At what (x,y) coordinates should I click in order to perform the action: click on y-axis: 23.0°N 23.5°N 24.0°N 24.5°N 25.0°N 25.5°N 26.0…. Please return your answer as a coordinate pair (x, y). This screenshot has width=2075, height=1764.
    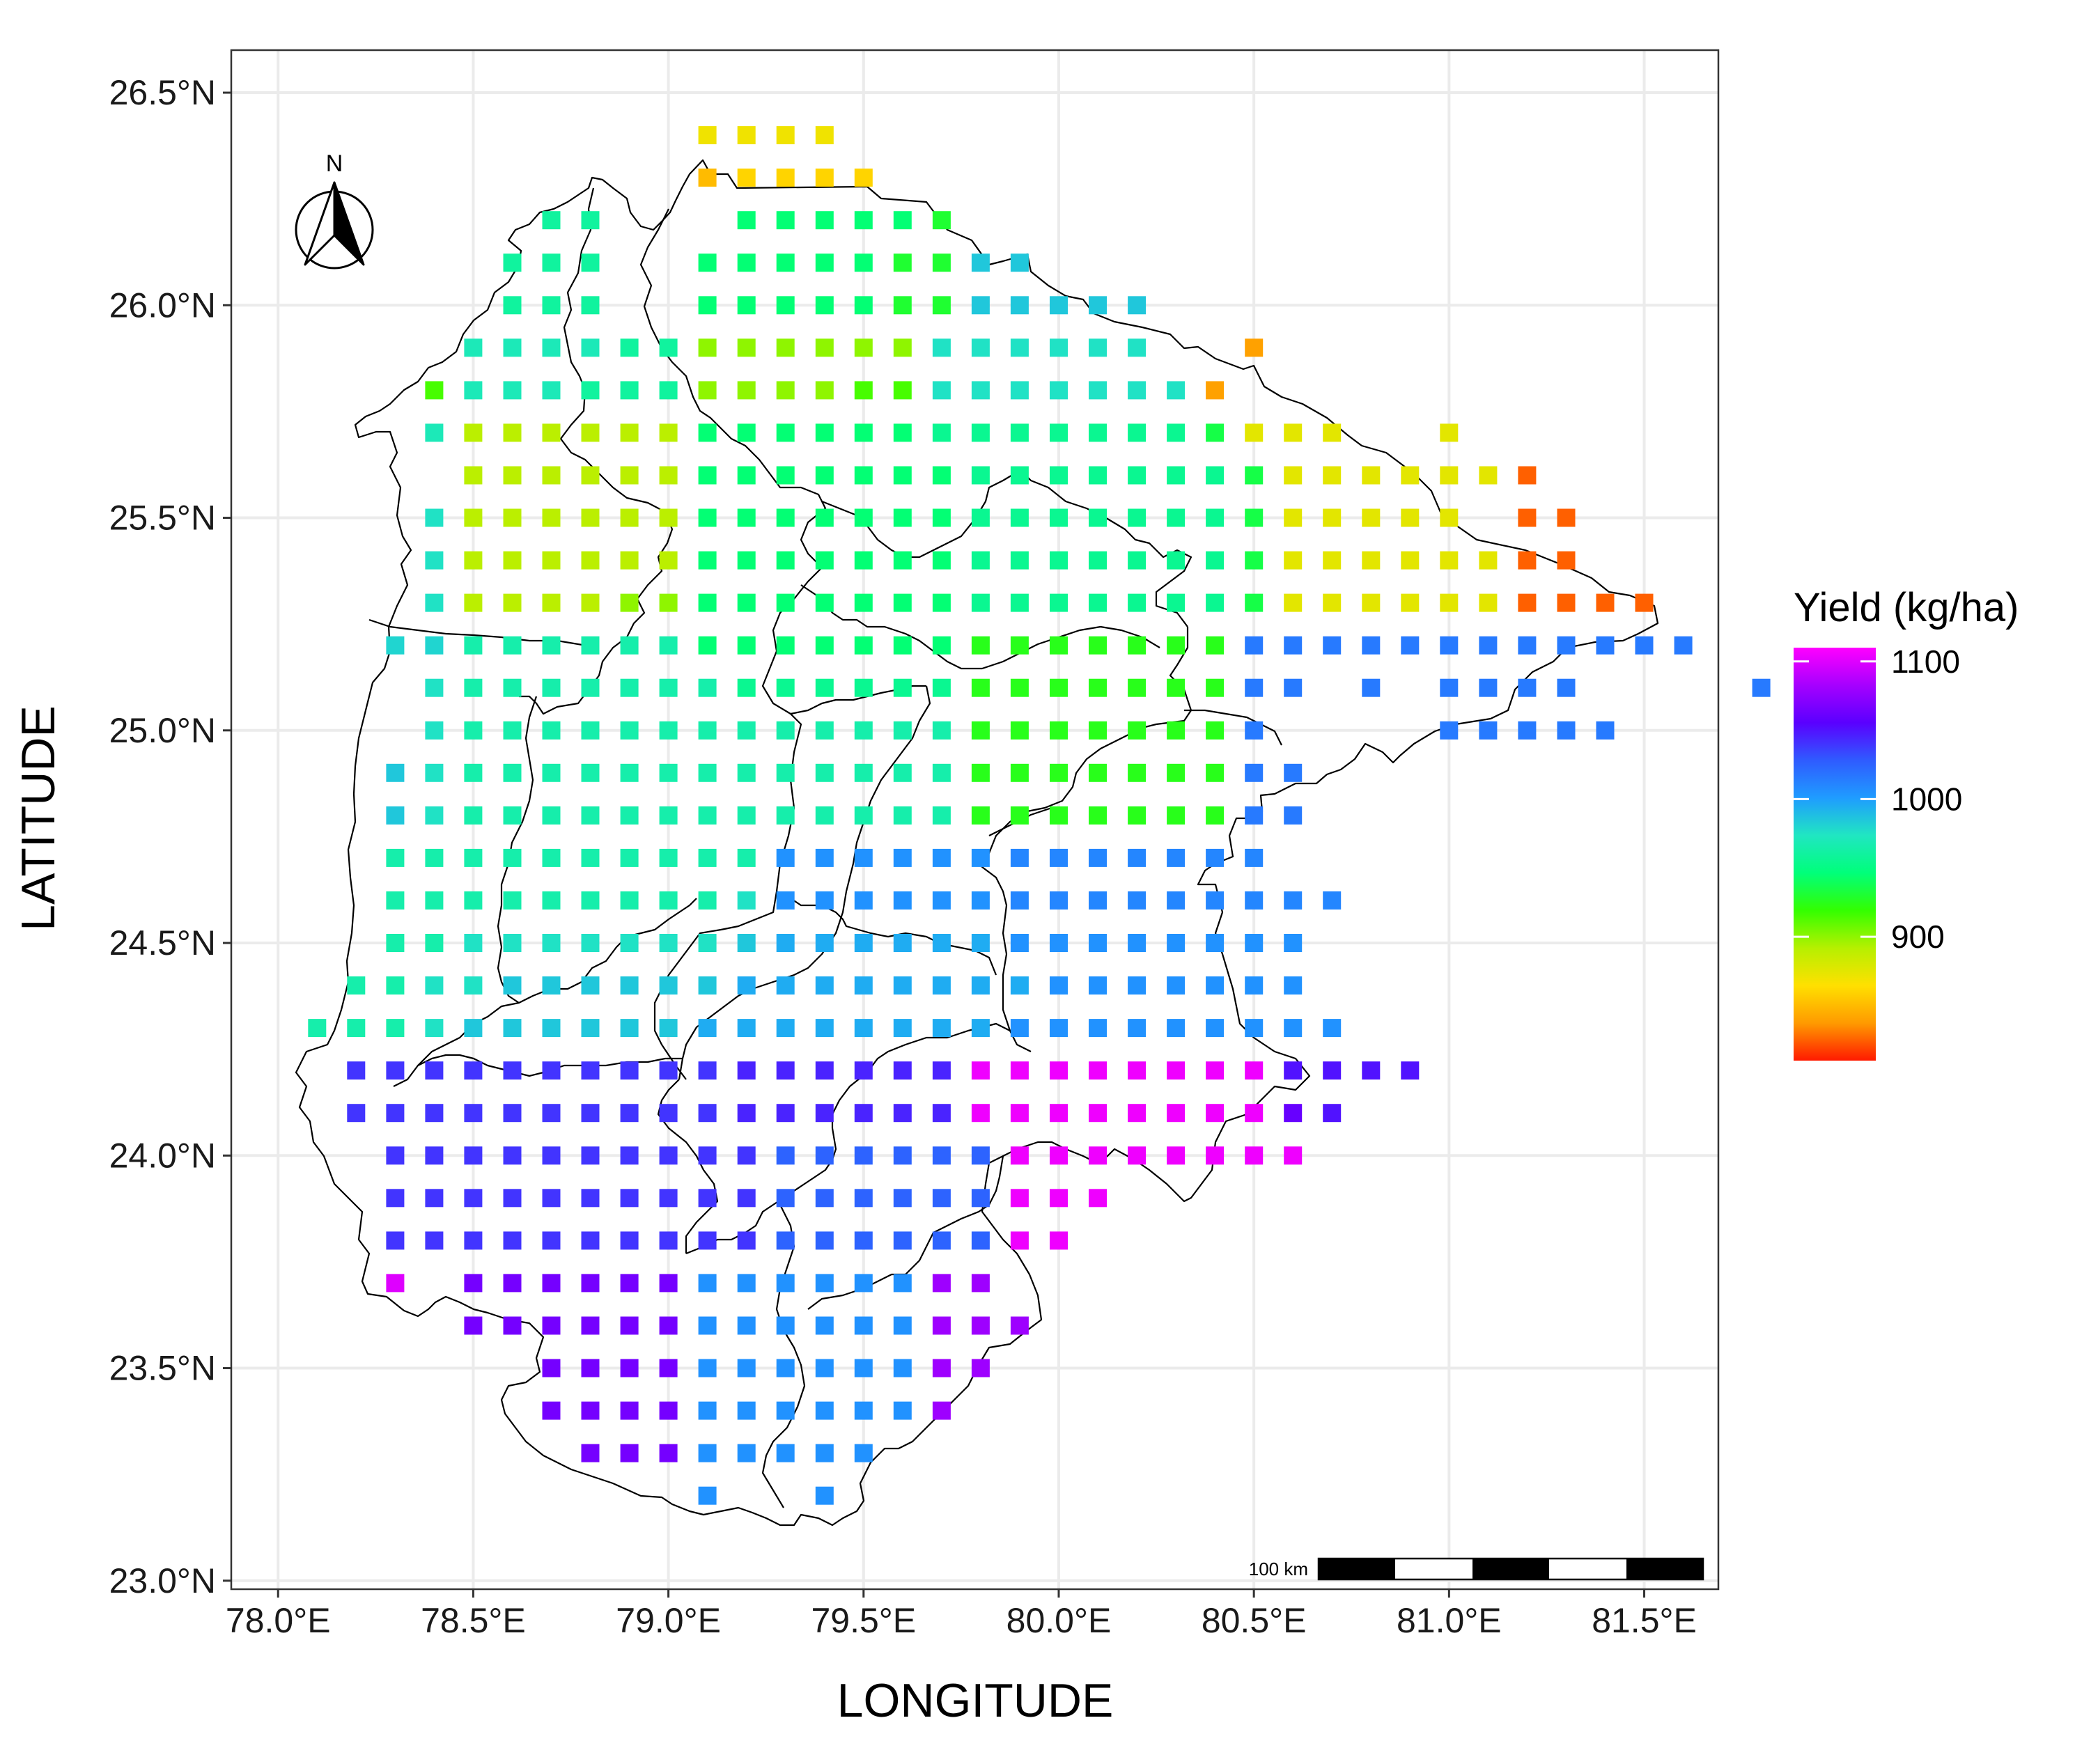
    Looking at the image, I should click on (170, 836).